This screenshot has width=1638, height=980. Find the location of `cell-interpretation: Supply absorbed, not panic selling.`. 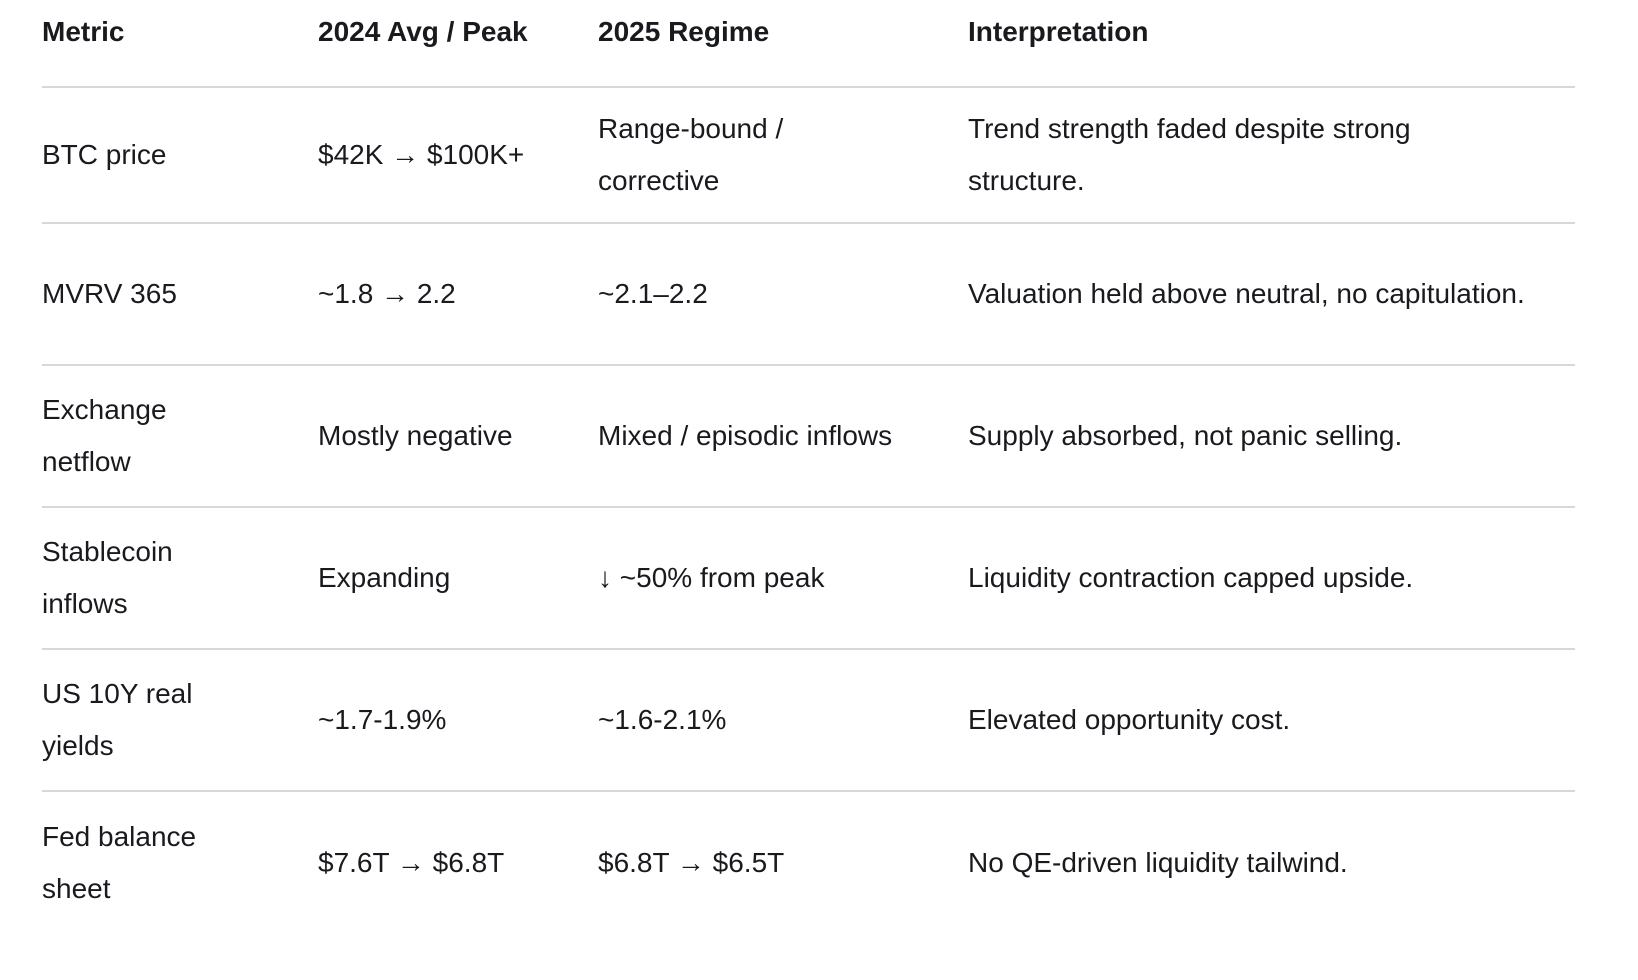

cell-interpretation: Supply absorbed, not panic selling. is located at coordinates (1271, 436).